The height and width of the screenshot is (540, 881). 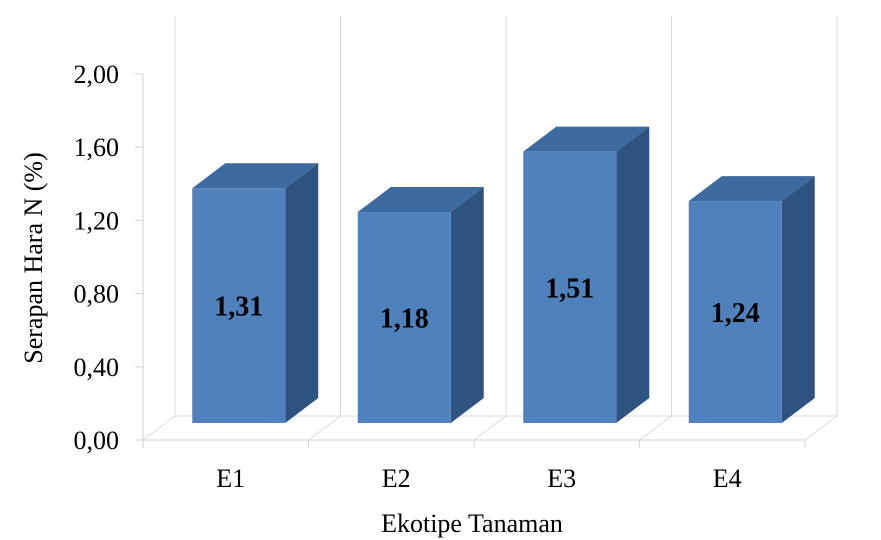 I want to click on x-axis-ticks: E1 E2 E3 E4, so click(x=478, y=478).